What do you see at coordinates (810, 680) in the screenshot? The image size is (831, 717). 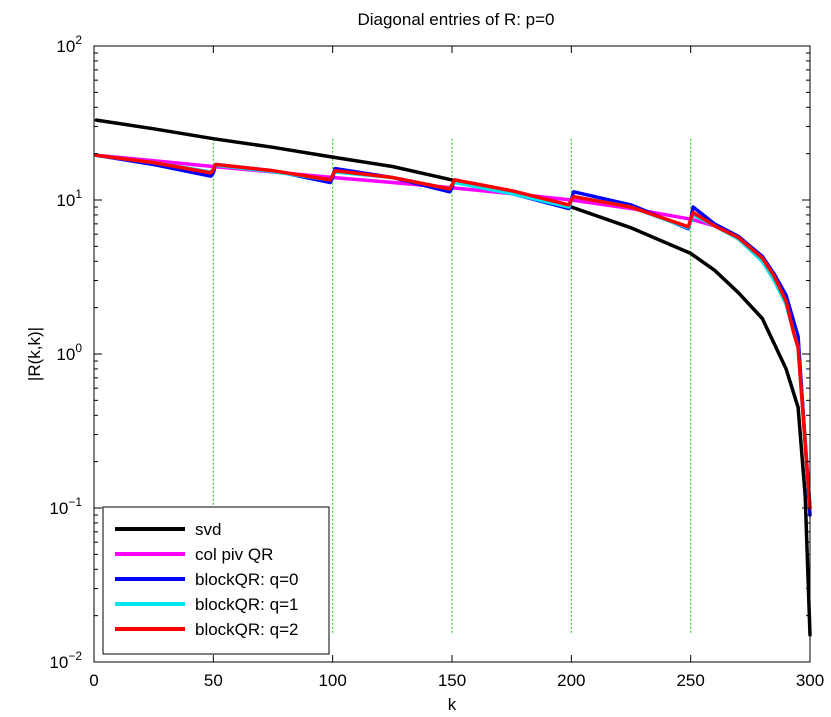 I see `x-tick-label: 300` at bounding box center [810, 680].